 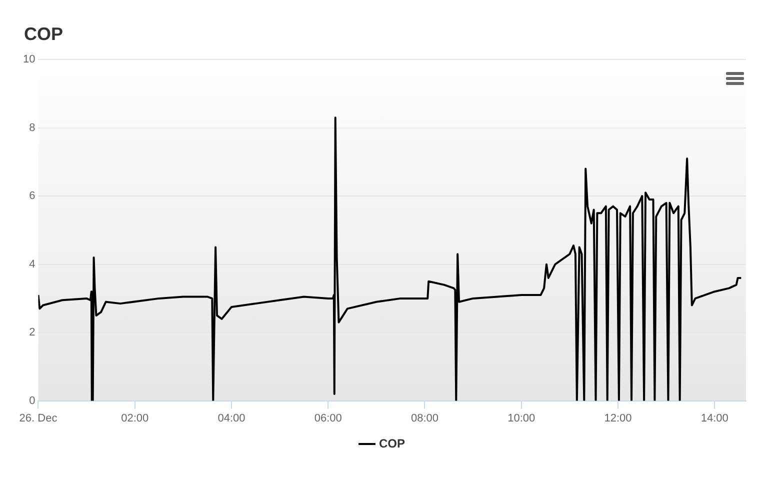 I want to click on y-tick-label: 8, so click(x=32, y=128).